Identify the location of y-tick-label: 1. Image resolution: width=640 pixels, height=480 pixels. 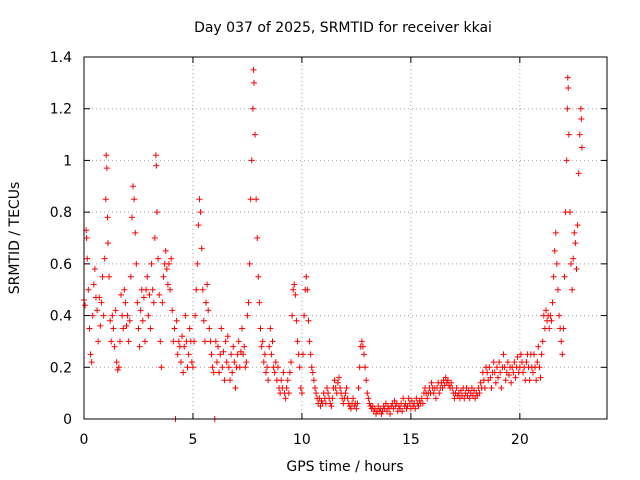
(67, 161).